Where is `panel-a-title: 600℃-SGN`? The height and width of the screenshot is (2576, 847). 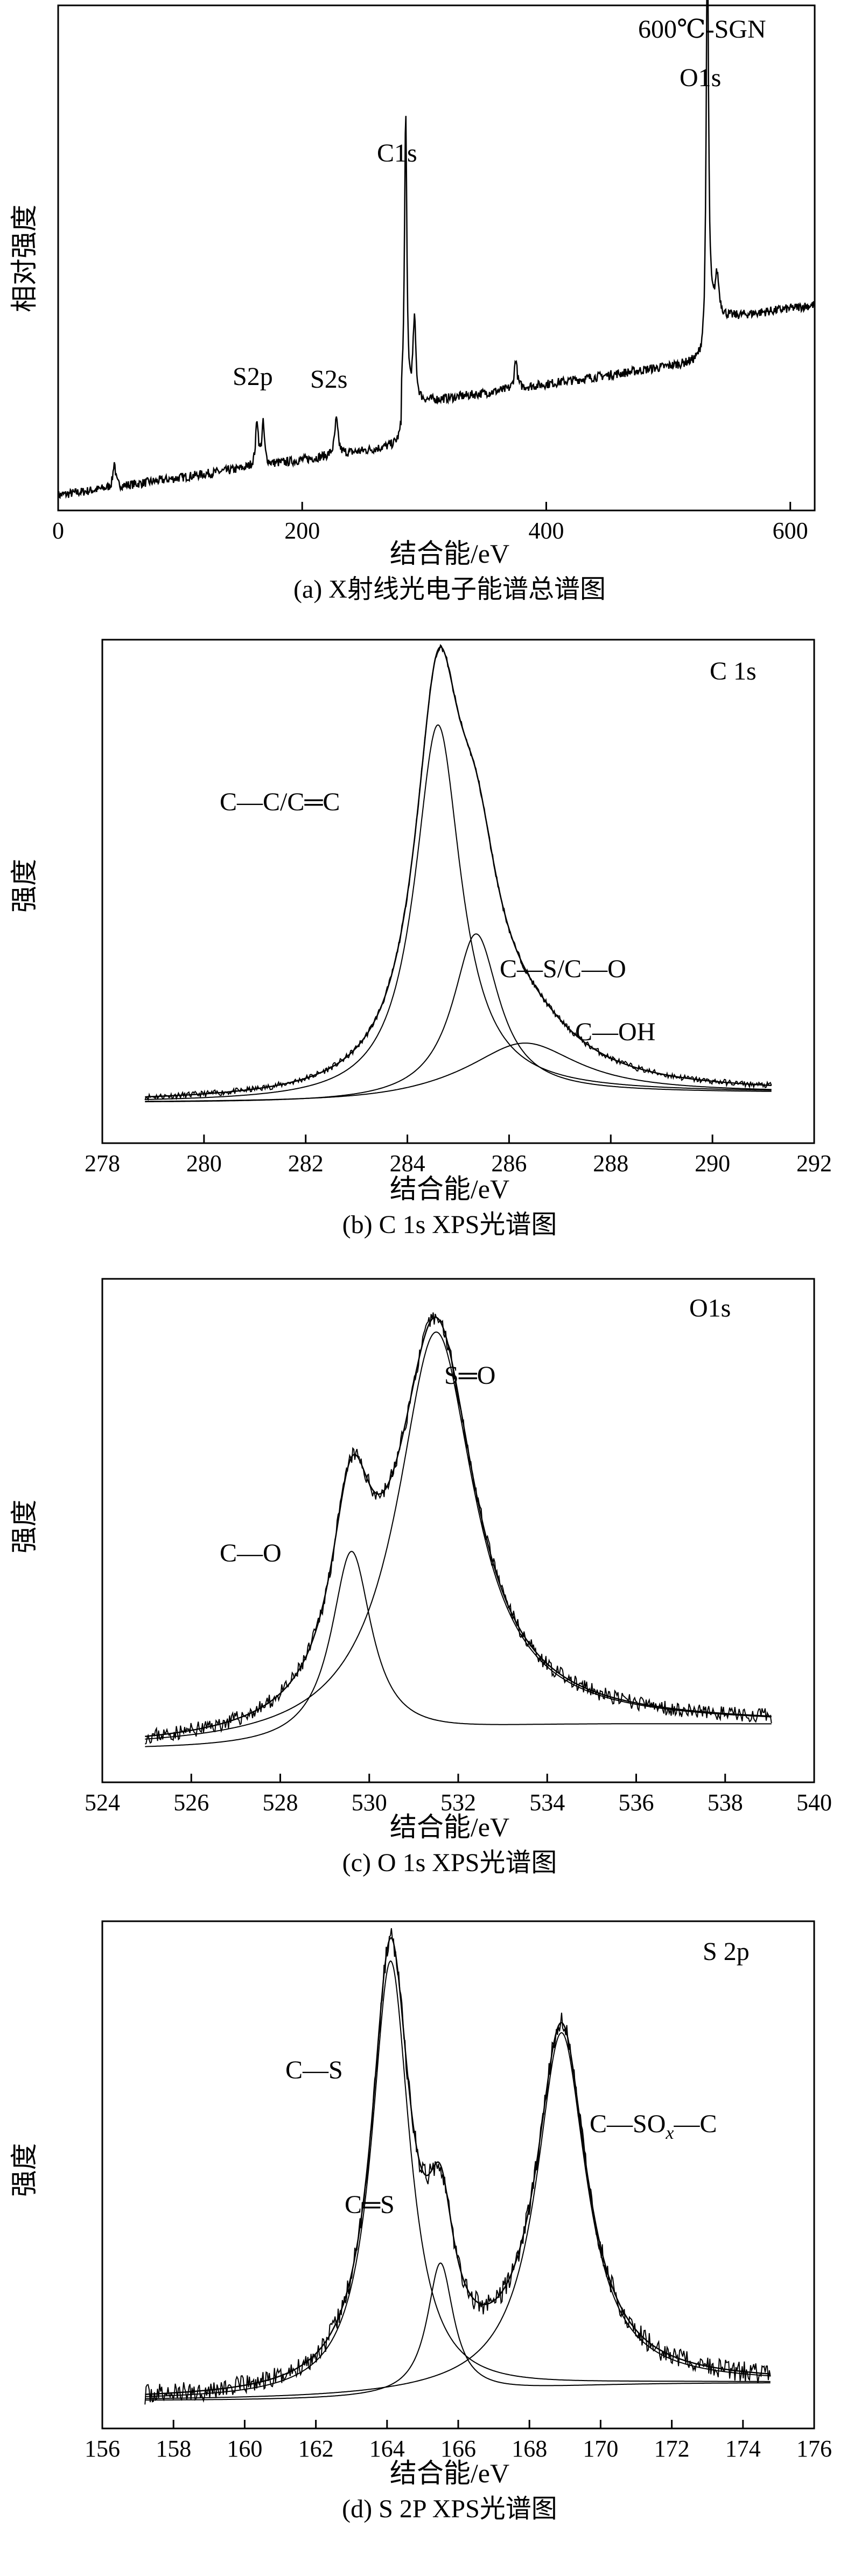 panel-a-title: 600℃-SGN is located at coordinates (702, 29).